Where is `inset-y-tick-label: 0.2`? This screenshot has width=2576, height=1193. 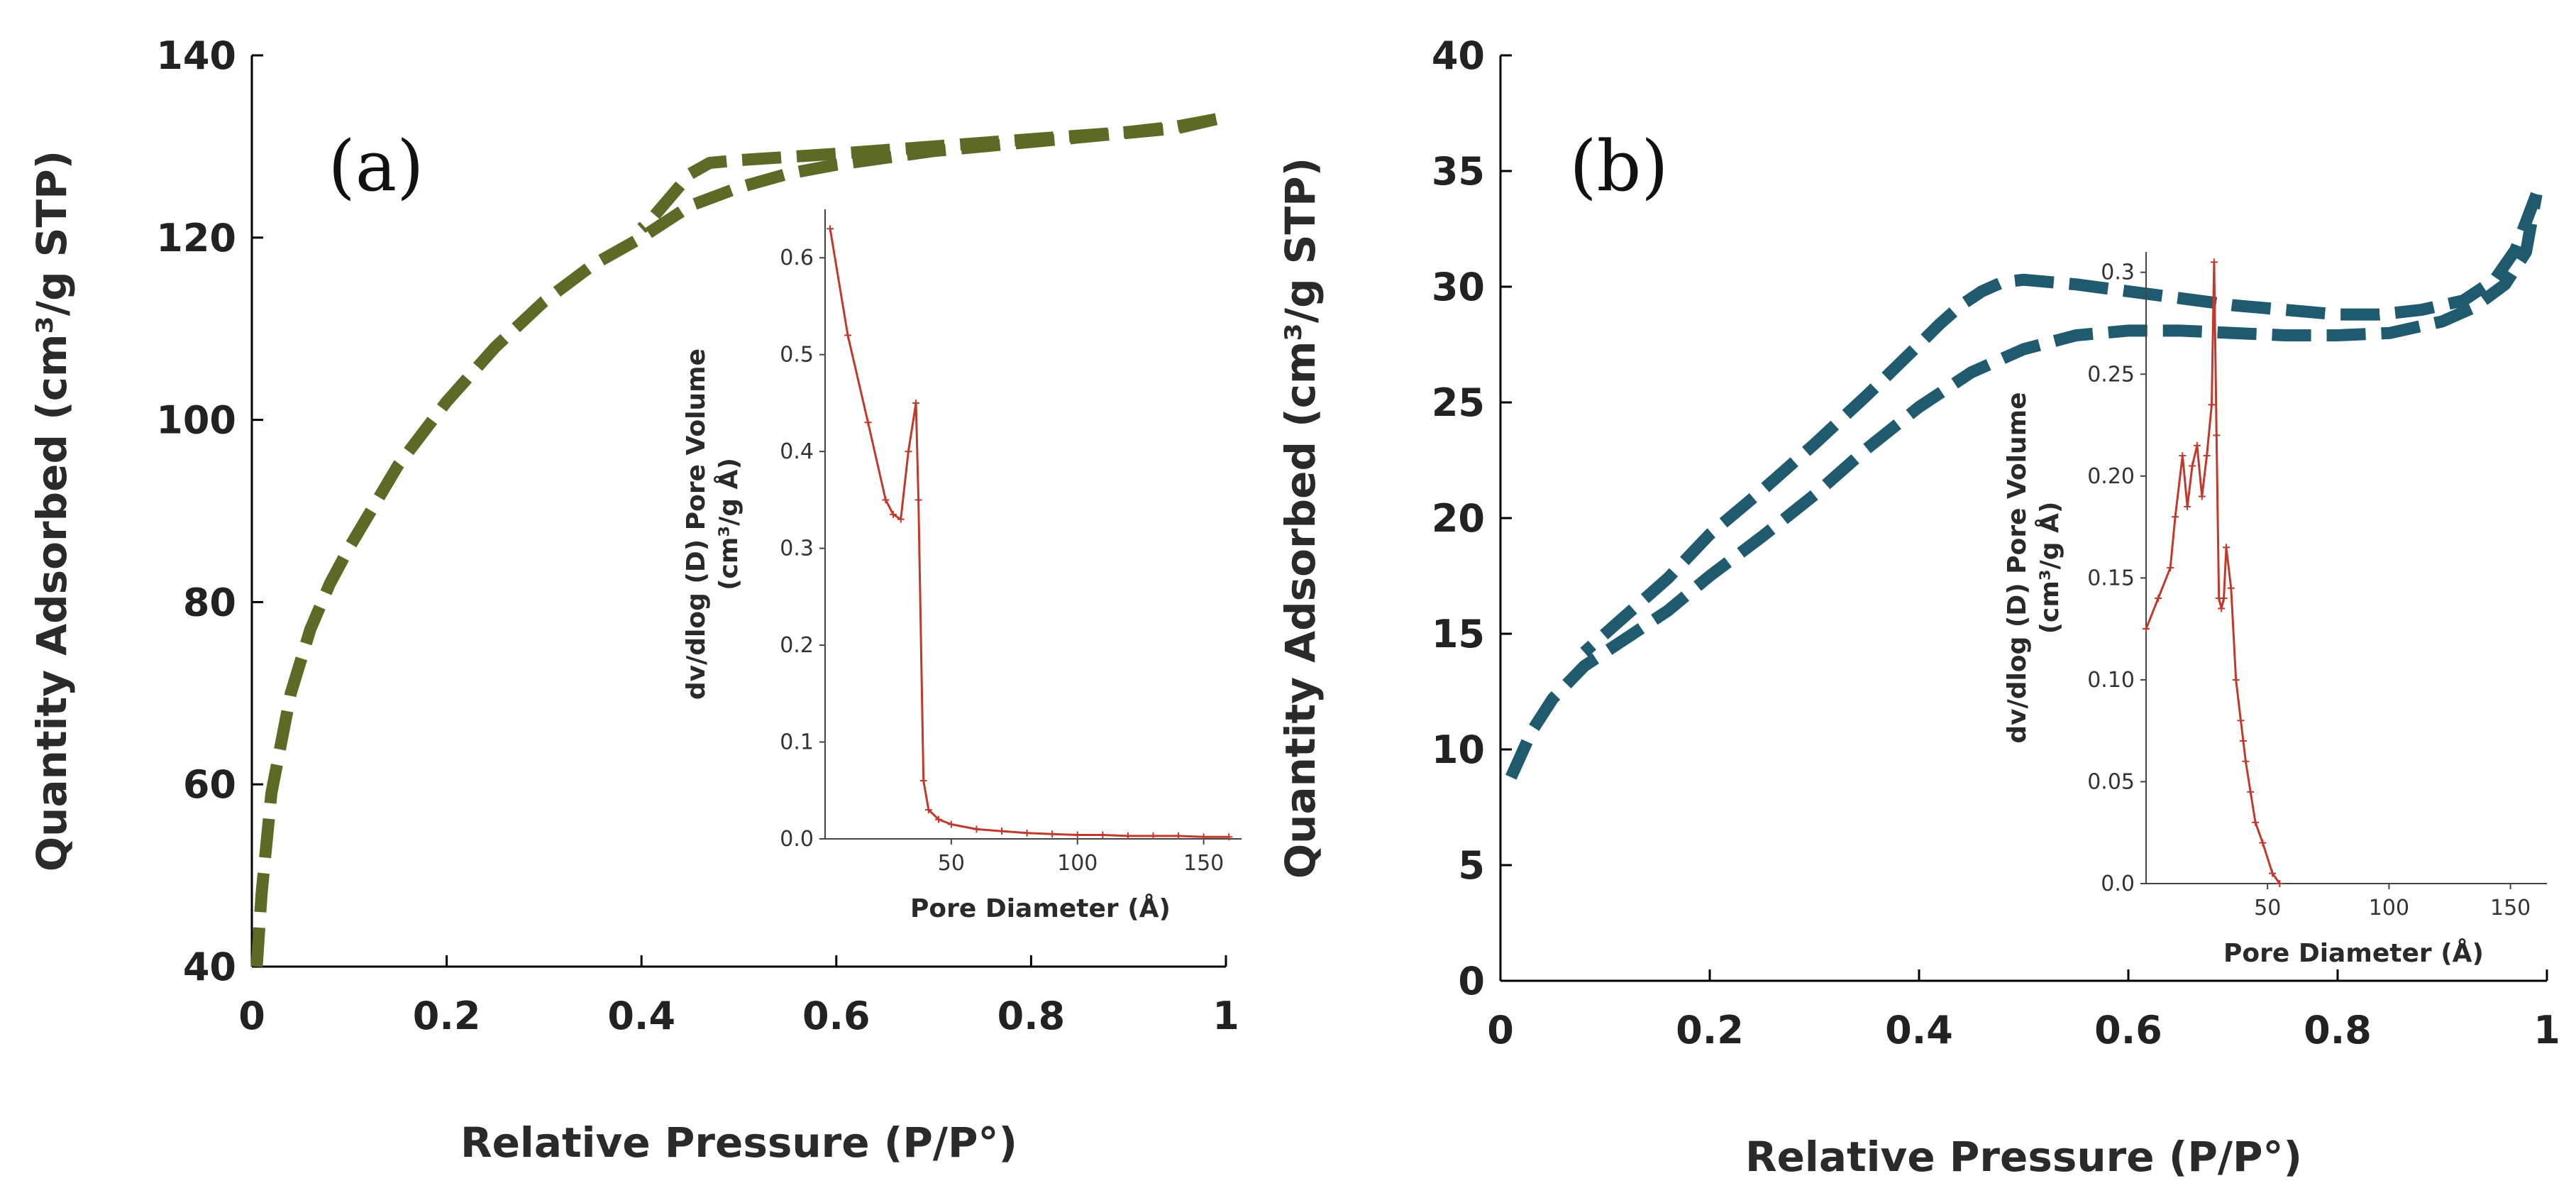 inset-y-tick-label: 0.2 is located at coordinates (797, 645).